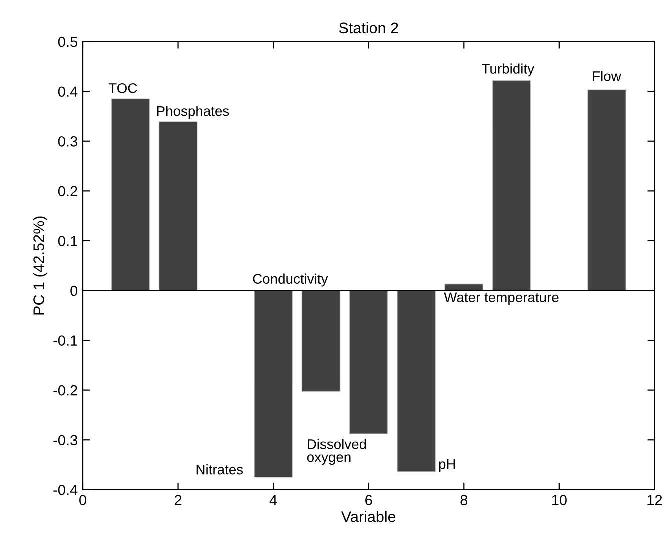 This screenshot has width=664, height=536. I want to click on annotation: Turbidity, so click(508, 70).